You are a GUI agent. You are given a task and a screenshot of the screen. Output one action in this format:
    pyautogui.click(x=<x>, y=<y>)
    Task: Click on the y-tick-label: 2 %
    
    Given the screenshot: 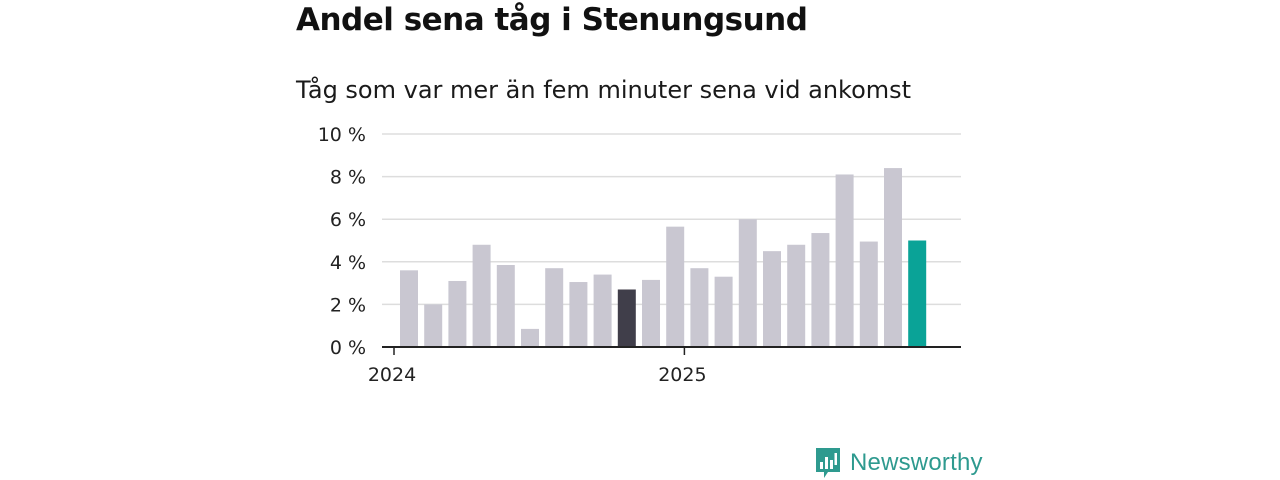 What is the action you would take?
    pyautogui.click(x=348, y=305)
    